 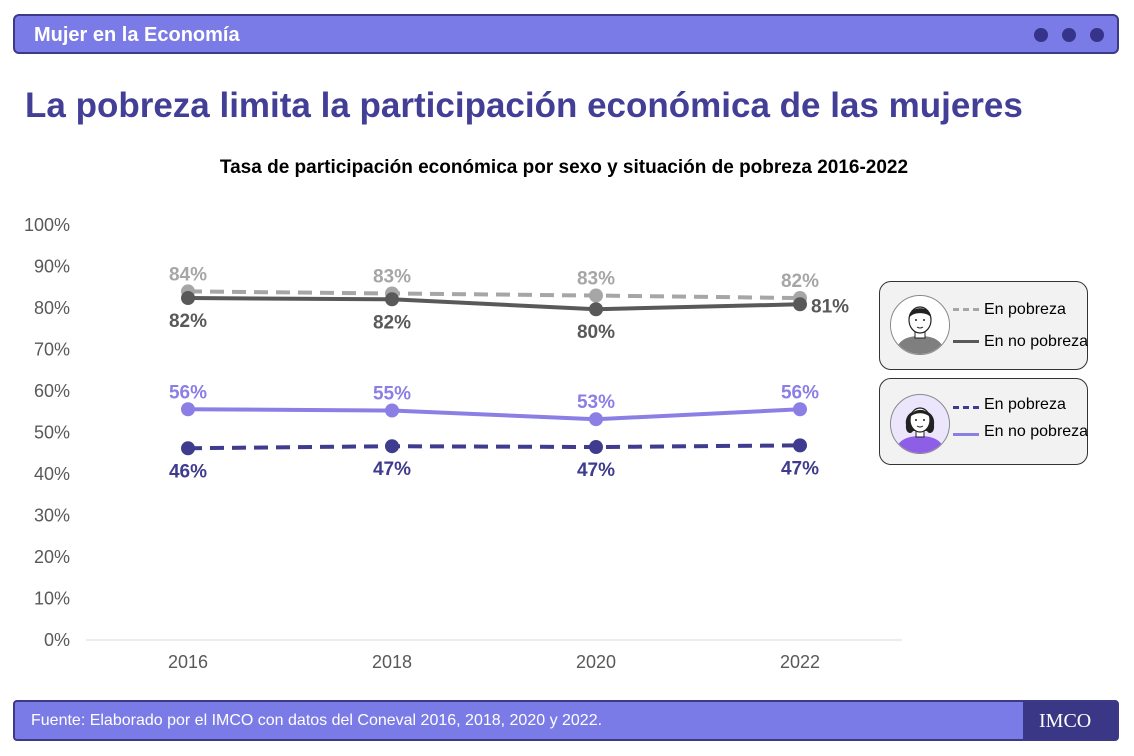 What do you see at coordinates (52, 350) in the screenshot?
I see `y-tick-label: 70%` at bounding box center [52, 350].